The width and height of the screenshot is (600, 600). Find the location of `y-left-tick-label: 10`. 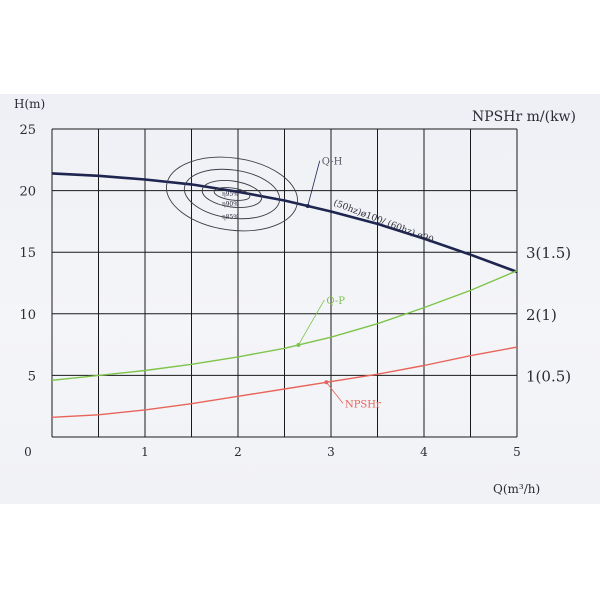

y-left-tick-label: 10 is located at coordinates (27, 315).